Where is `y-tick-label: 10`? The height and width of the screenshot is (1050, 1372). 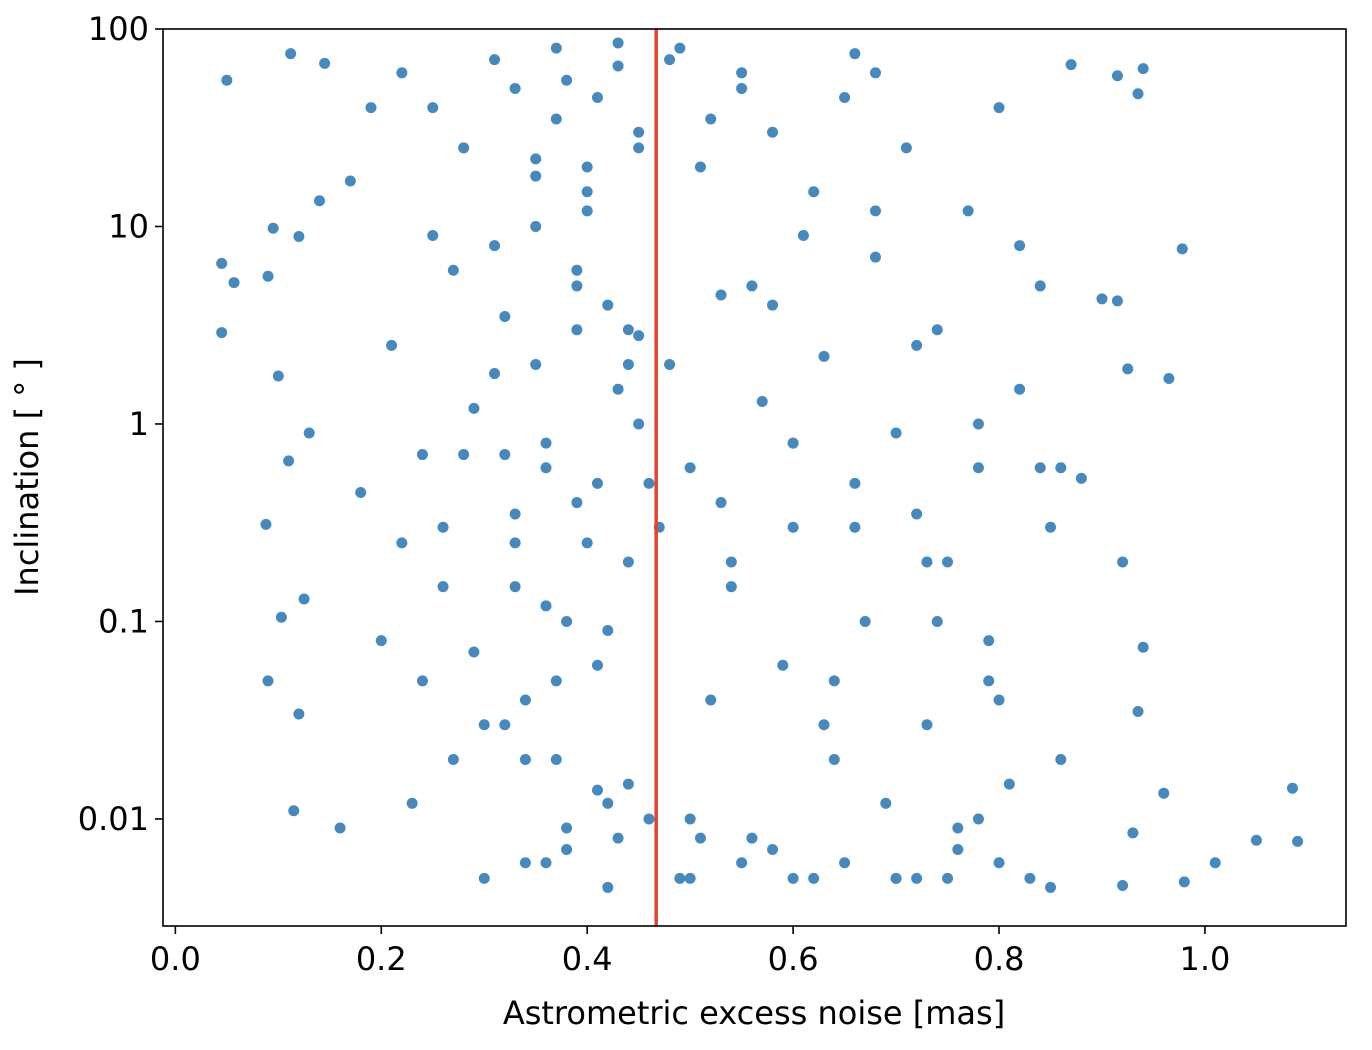 y-tick-label: 10 is located at coordinates (128, 226).